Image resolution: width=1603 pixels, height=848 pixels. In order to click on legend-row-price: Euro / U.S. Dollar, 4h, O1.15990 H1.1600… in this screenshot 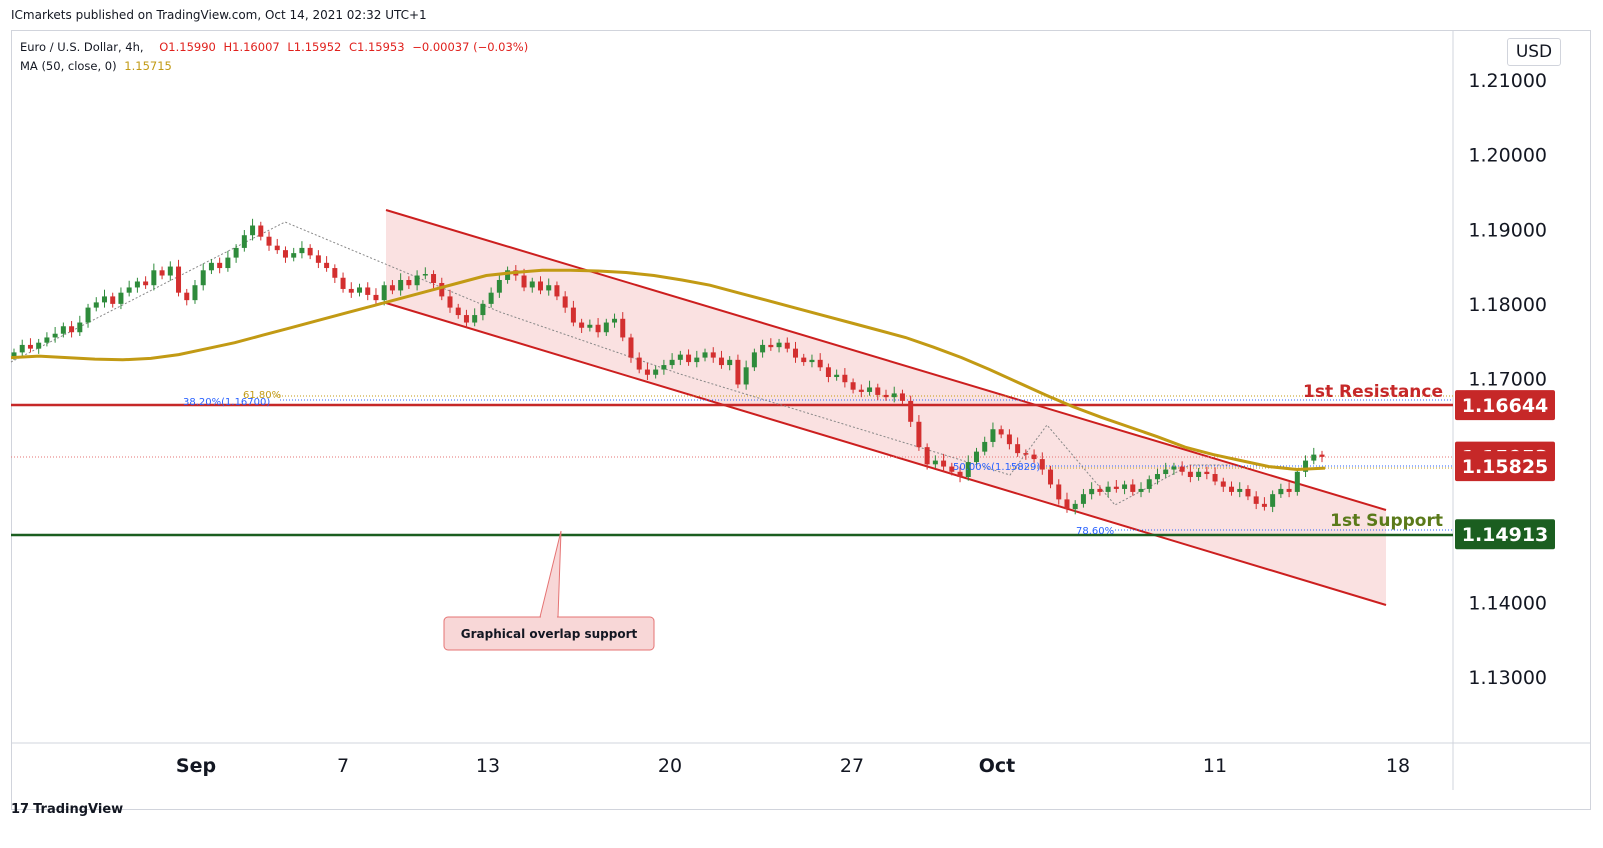, I will do `click(276, 47)`.